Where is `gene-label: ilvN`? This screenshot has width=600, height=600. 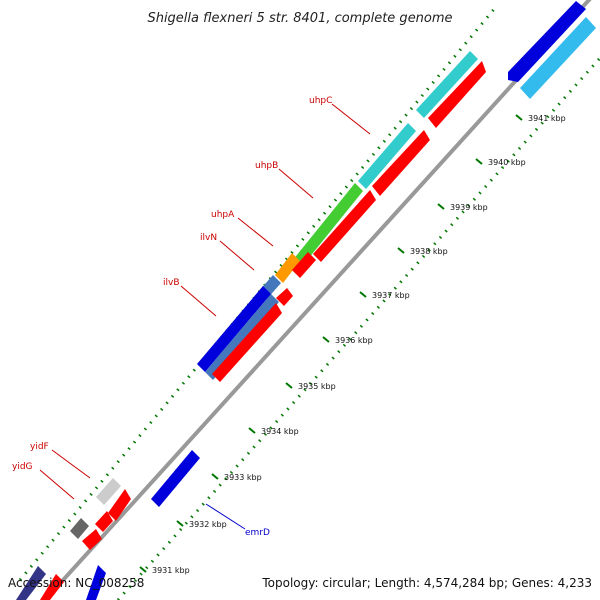
gene-label: ilvN is located at coordinates (208, 238).